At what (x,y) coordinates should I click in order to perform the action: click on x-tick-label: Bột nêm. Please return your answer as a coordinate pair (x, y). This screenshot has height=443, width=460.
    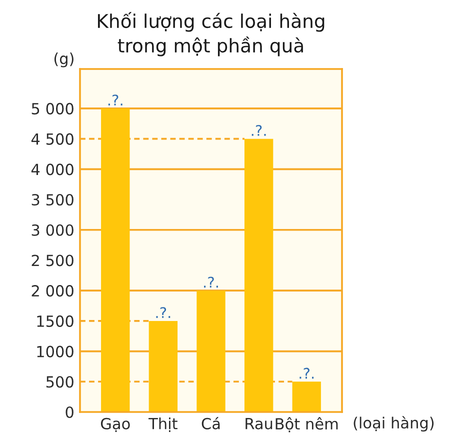
    Looking at the image, I should click on (307, 424).